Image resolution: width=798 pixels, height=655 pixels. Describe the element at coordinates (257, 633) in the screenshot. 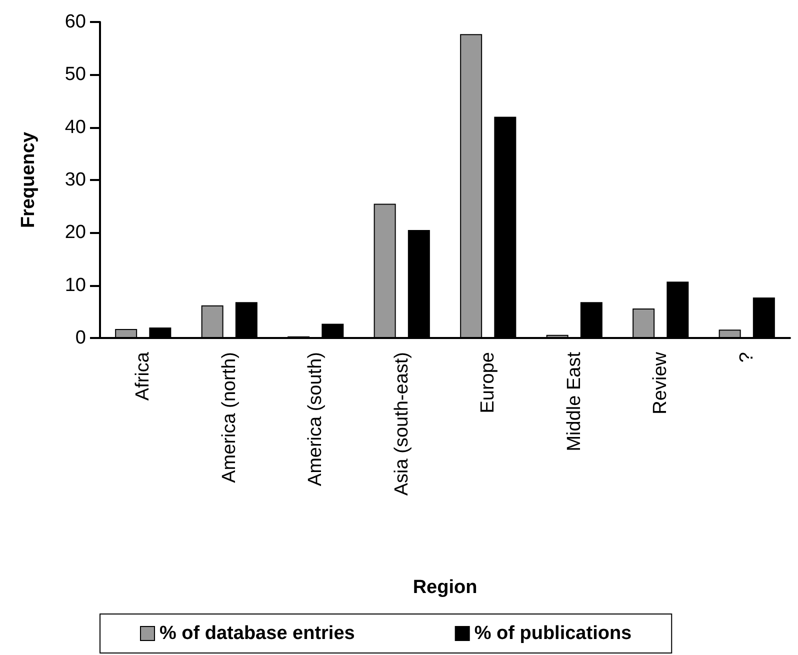

I see `legend-label: % of database entries` at that location.